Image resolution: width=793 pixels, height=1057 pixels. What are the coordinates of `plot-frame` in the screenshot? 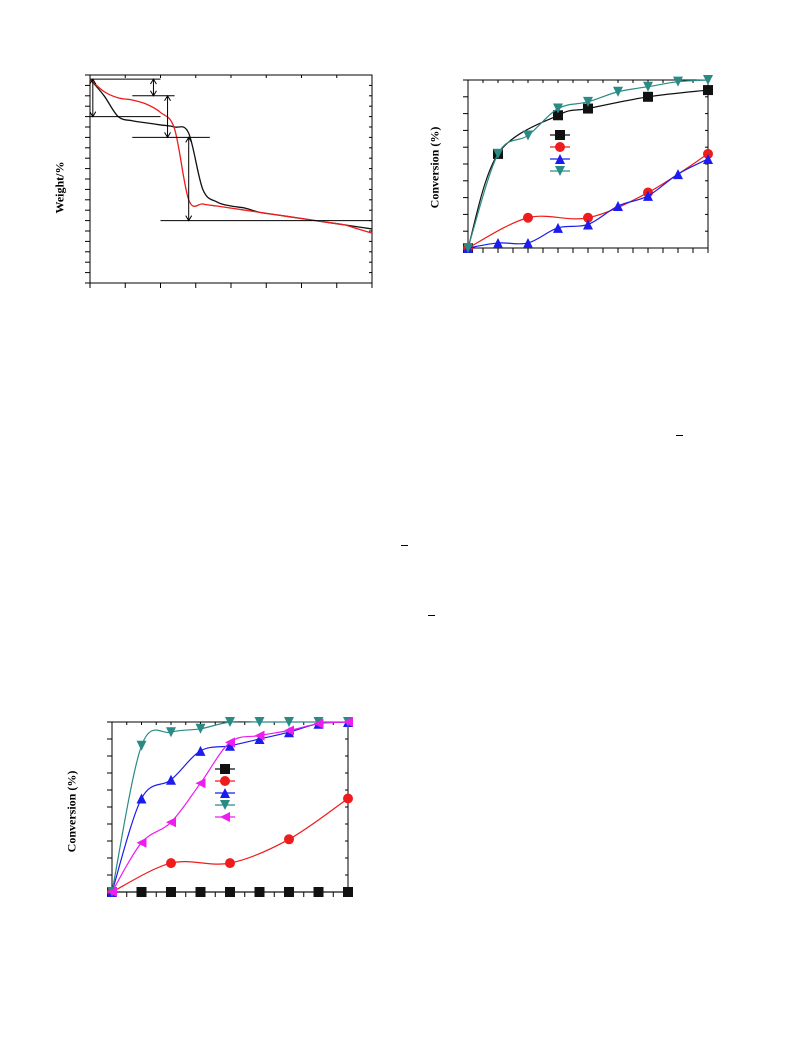 It's located at (231, 179).